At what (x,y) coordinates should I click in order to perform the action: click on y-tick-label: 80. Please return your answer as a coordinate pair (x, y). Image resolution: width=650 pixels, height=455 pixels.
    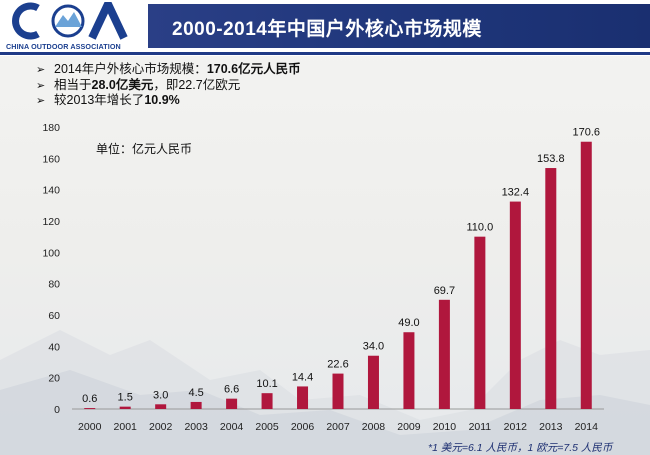
    Looking at the image, I should click on (54, 285).